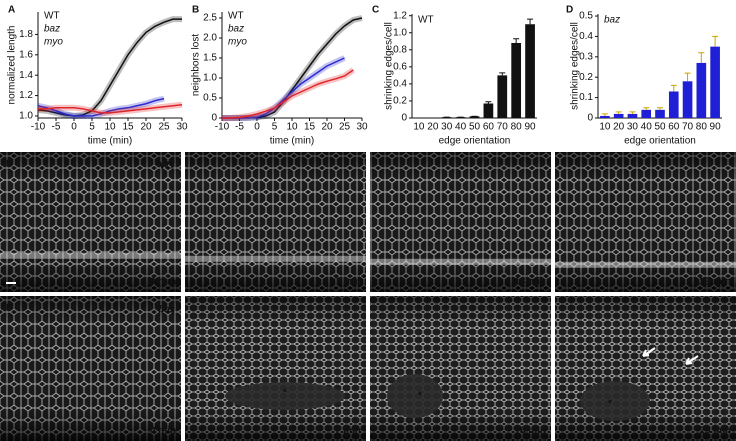  Describe the element at coordinates (56, 127) in the screenshot. I see `x-tick-label: -5` at that location.